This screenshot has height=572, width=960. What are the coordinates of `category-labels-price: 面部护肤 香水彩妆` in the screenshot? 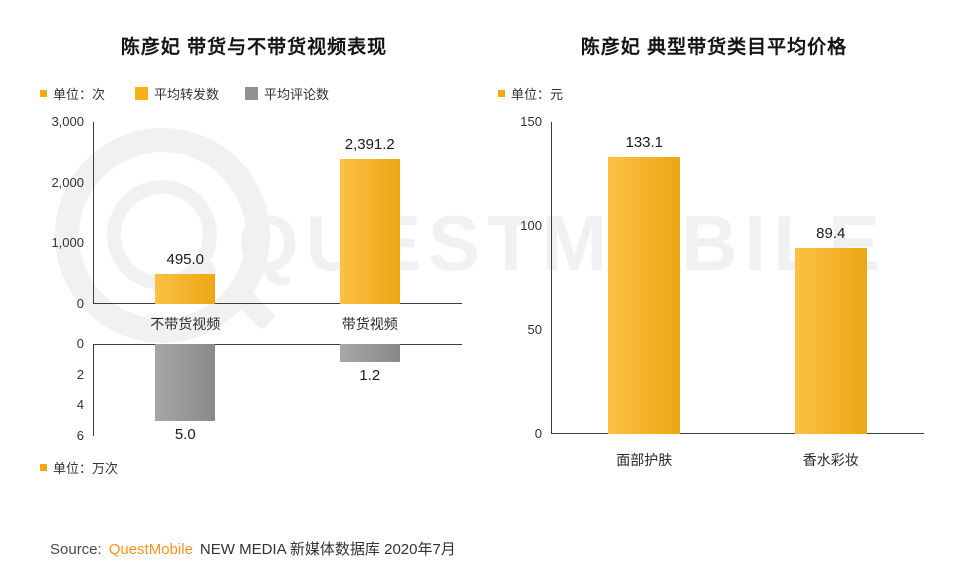 It's located at (737, 460).